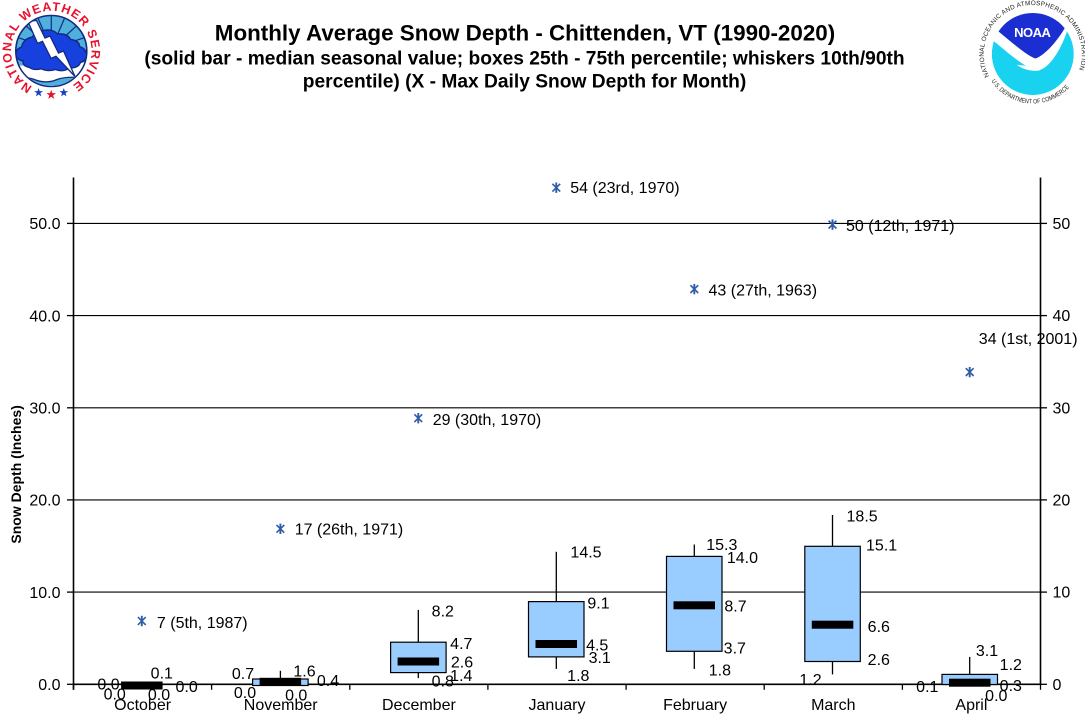  I want to click on svg-text: 54 (23rd, 1970), so click(624, 188).